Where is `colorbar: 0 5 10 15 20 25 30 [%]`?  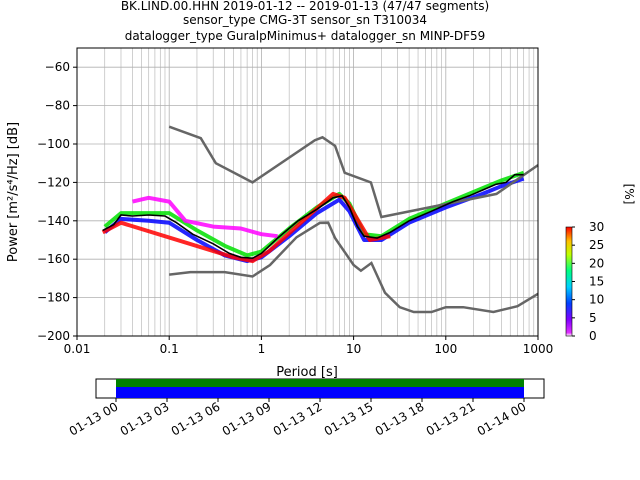 colorbar: 0 5 10 15 20 25 30 [%] is located at coordinates (600, 263).